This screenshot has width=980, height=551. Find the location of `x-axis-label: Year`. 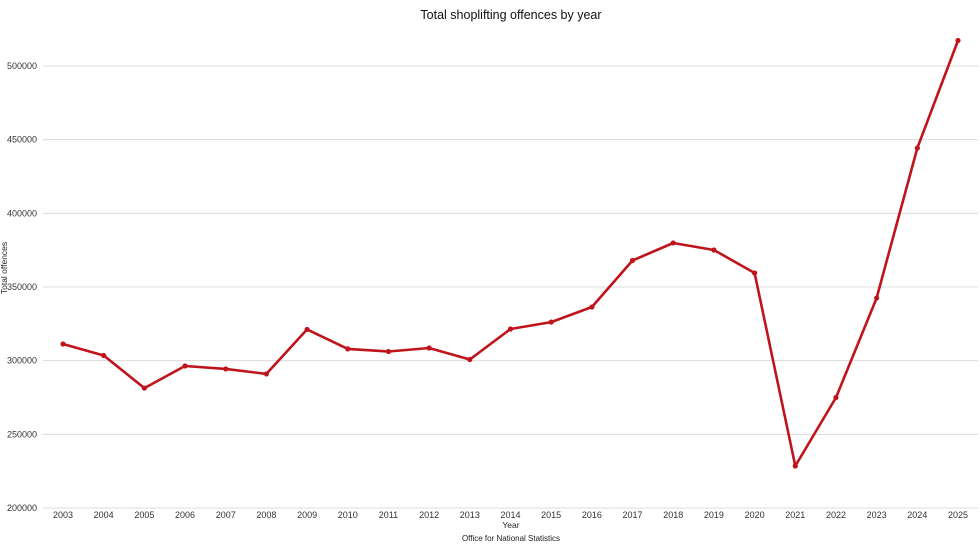

x-axis-label: Year is located at coordinates (510, 525).